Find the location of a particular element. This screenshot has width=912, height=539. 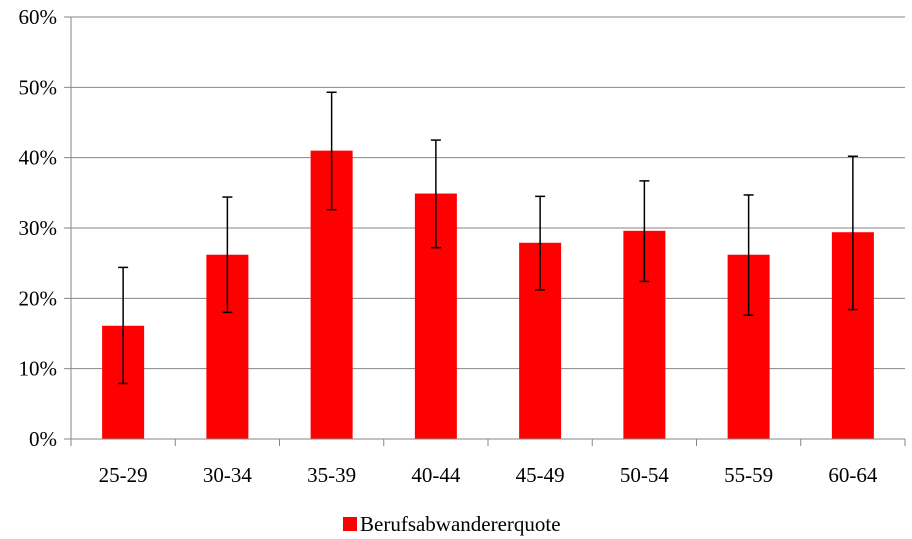

x-tick-label: 50-54 is located at coordinates (644, 475).